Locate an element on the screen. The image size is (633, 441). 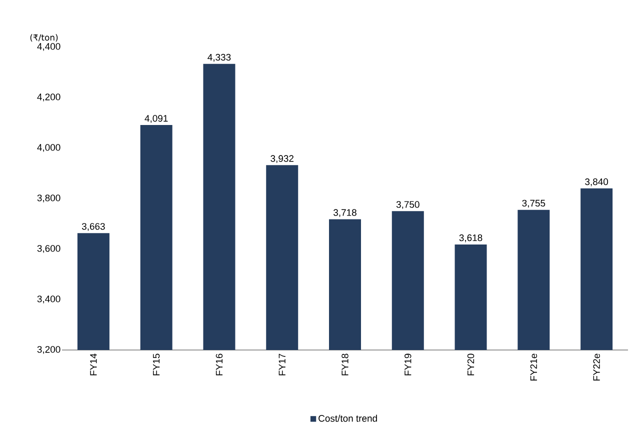
data-label: 3,755 is located at coordinates (534, 204).